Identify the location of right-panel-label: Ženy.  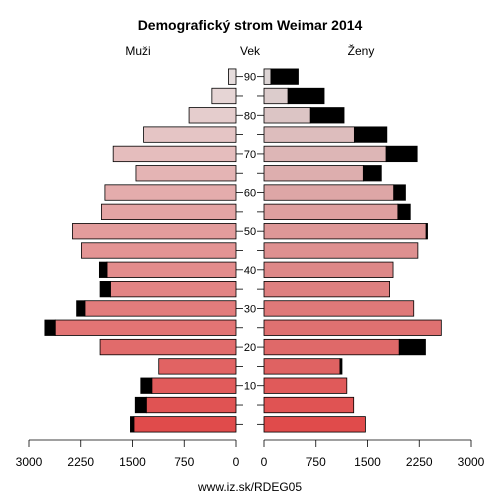
(361, 50).